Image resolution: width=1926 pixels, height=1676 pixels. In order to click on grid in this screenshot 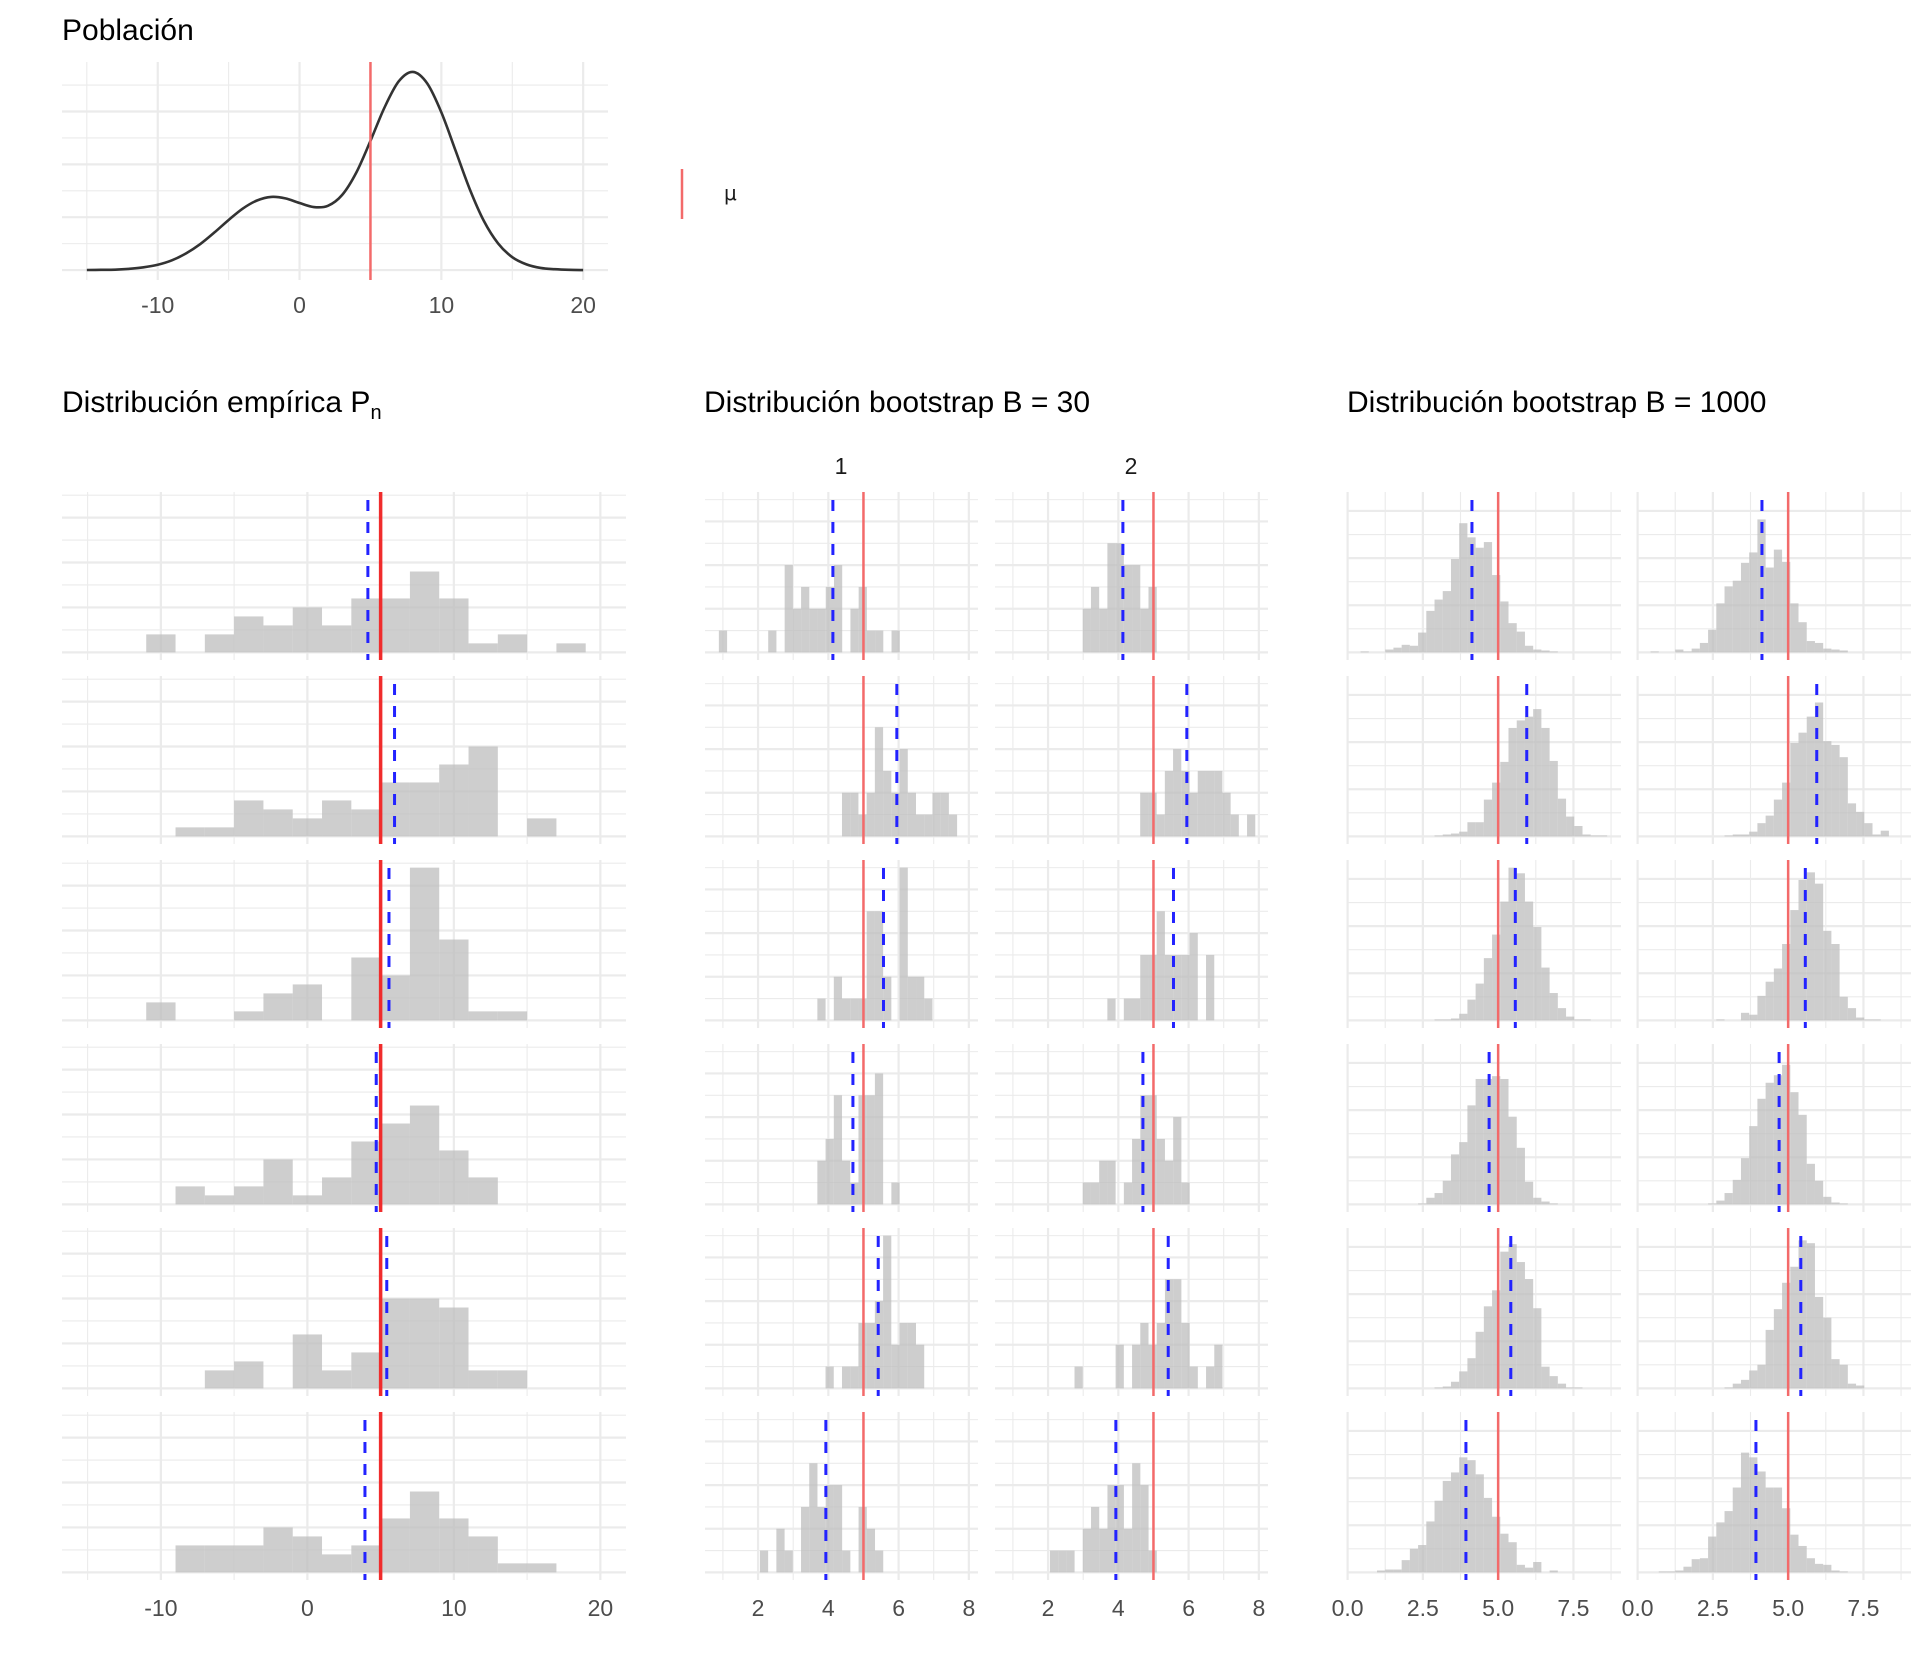, I will do `click(344, 1128)`.